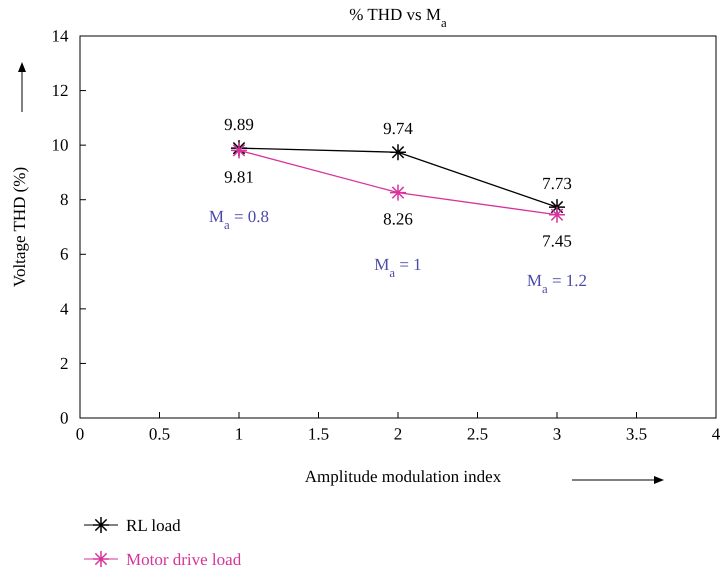 Image resolution: width=726 pixels, height=576 pixels. I want to click on legend-label: Motor drive load, so click(184, 559).